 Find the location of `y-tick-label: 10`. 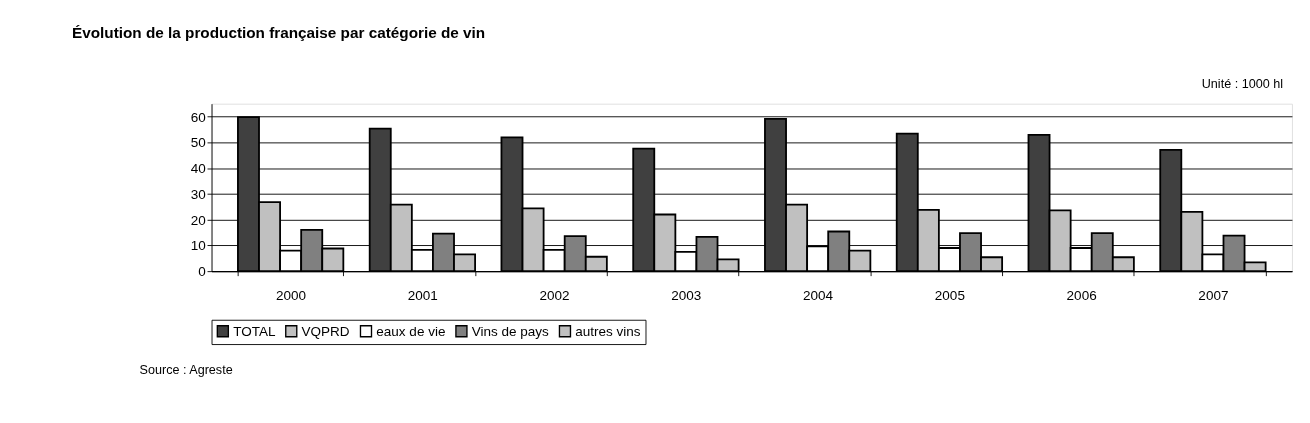

y-tick-label: 10 is located at coordinates (198, 246).